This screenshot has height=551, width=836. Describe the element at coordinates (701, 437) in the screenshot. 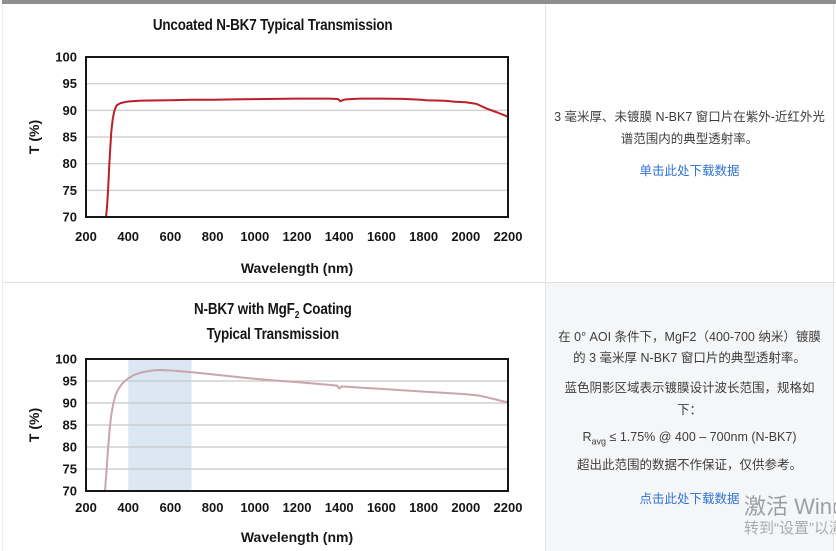

I see `spec-value: ≤ 1.75% @ 400 – 700nm (N-BK7)` at that location.